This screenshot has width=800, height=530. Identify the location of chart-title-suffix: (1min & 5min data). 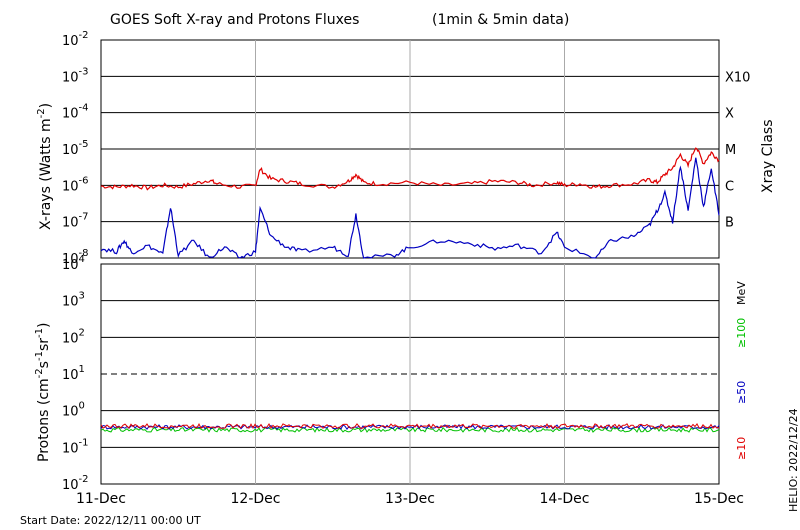
(500, 20).